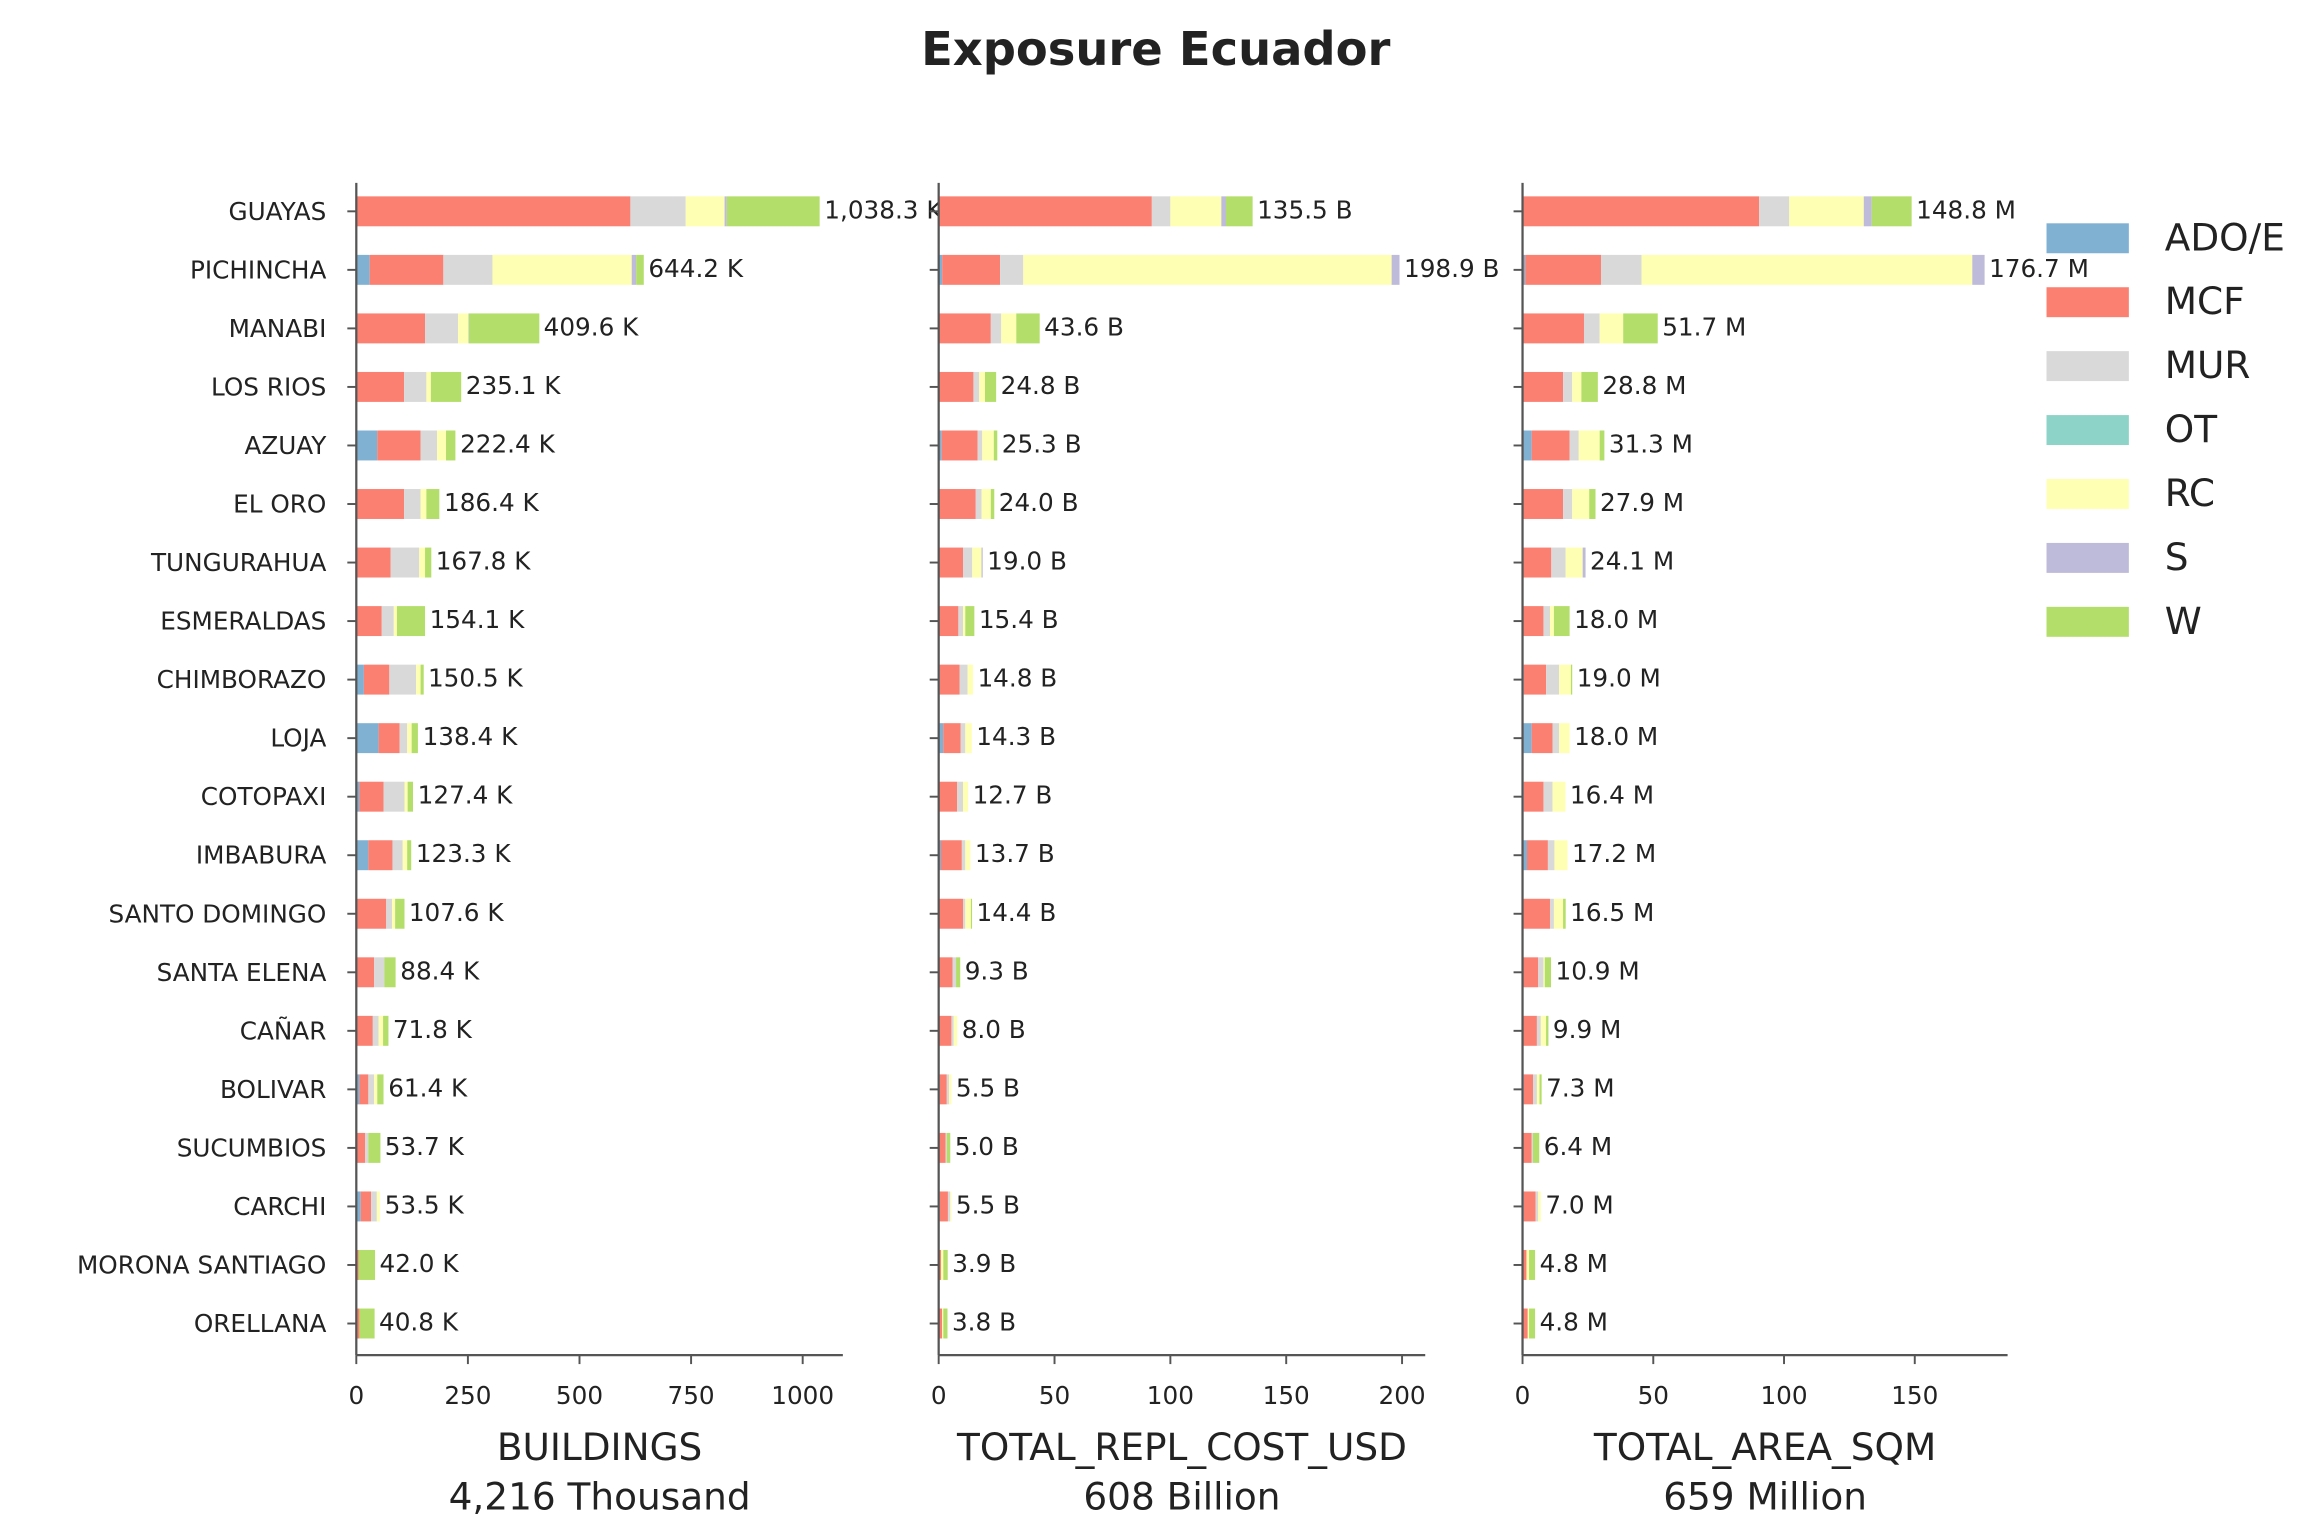  Describe the element at coordinates (1039, 502) in the screenshot. I see `value-label: 24.0 B` at that location.